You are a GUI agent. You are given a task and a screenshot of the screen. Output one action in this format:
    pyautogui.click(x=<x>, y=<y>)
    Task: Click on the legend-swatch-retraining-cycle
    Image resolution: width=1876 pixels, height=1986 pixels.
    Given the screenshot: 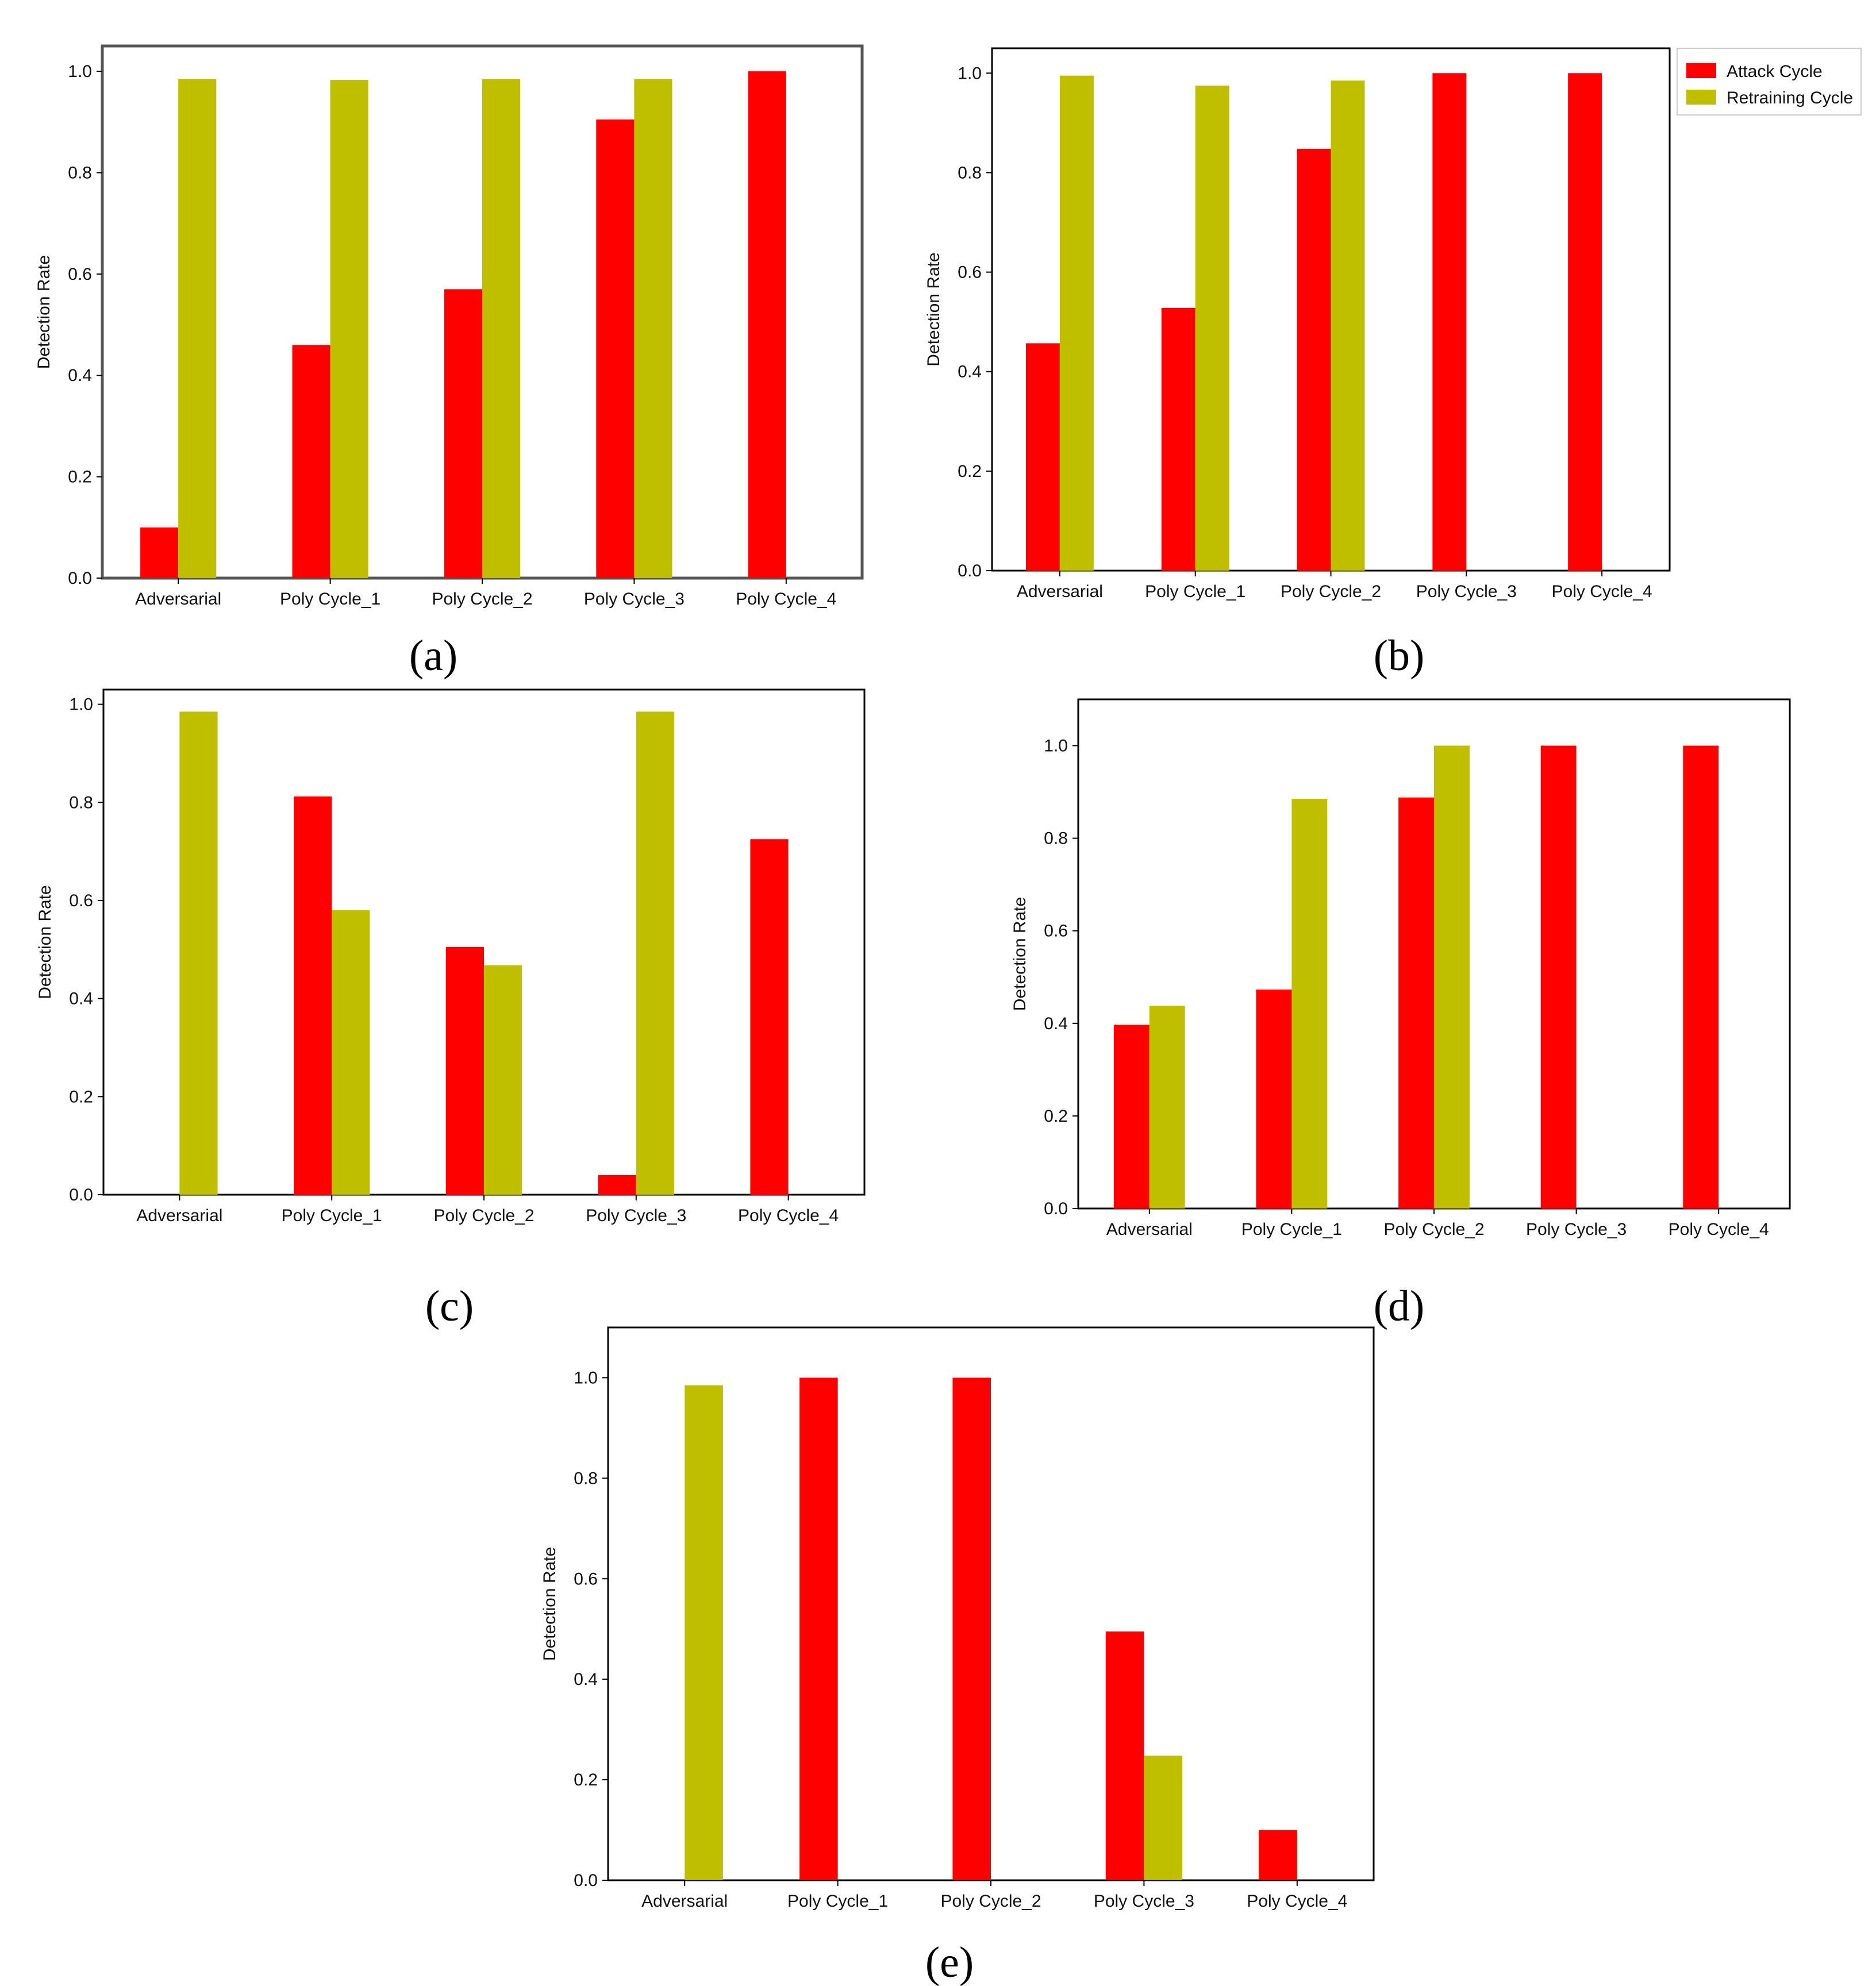 What is the action you would take?
    pyautogui.click(x=1701, y=97)
    